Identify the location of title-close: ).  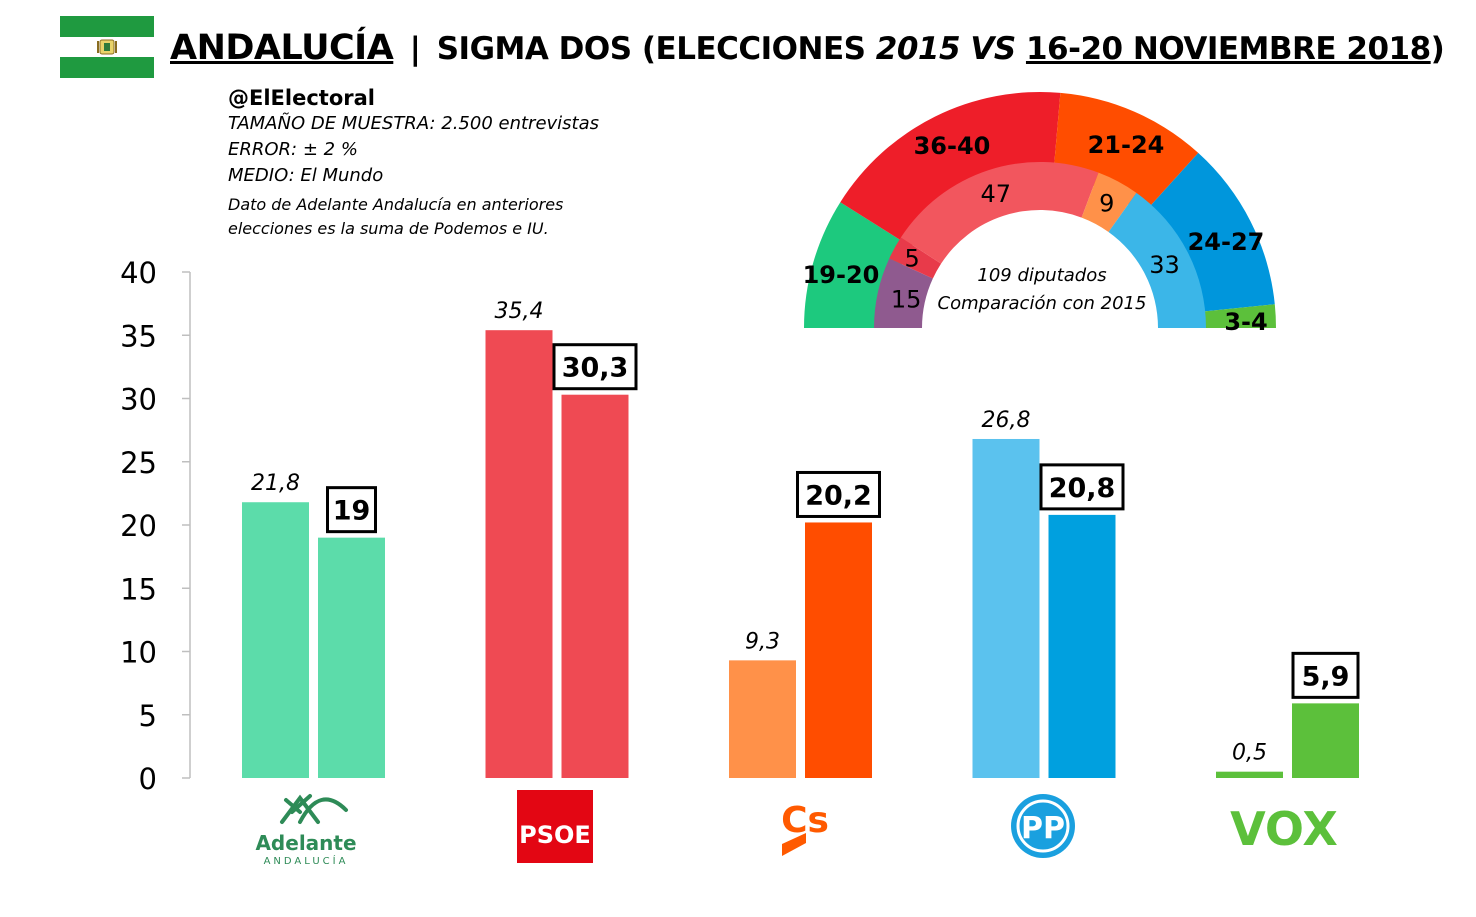
(1437, 49).